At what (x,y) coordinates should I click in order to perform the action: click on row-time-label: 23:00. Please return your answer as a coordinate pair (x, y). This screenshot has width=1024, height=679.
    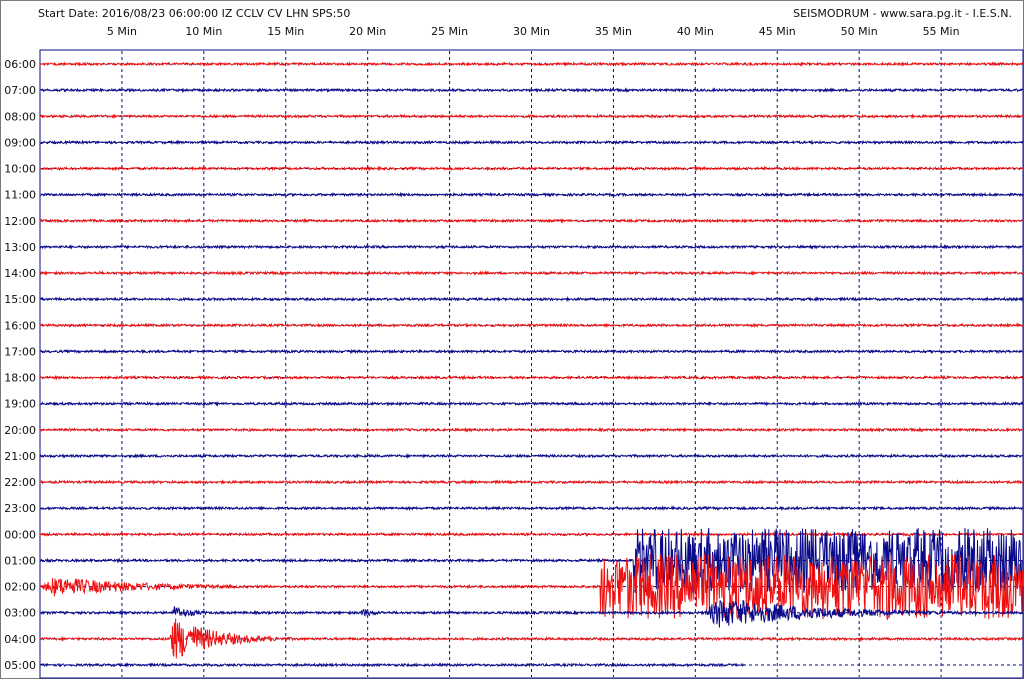
    Looking at the image, I should click on (20, 508).